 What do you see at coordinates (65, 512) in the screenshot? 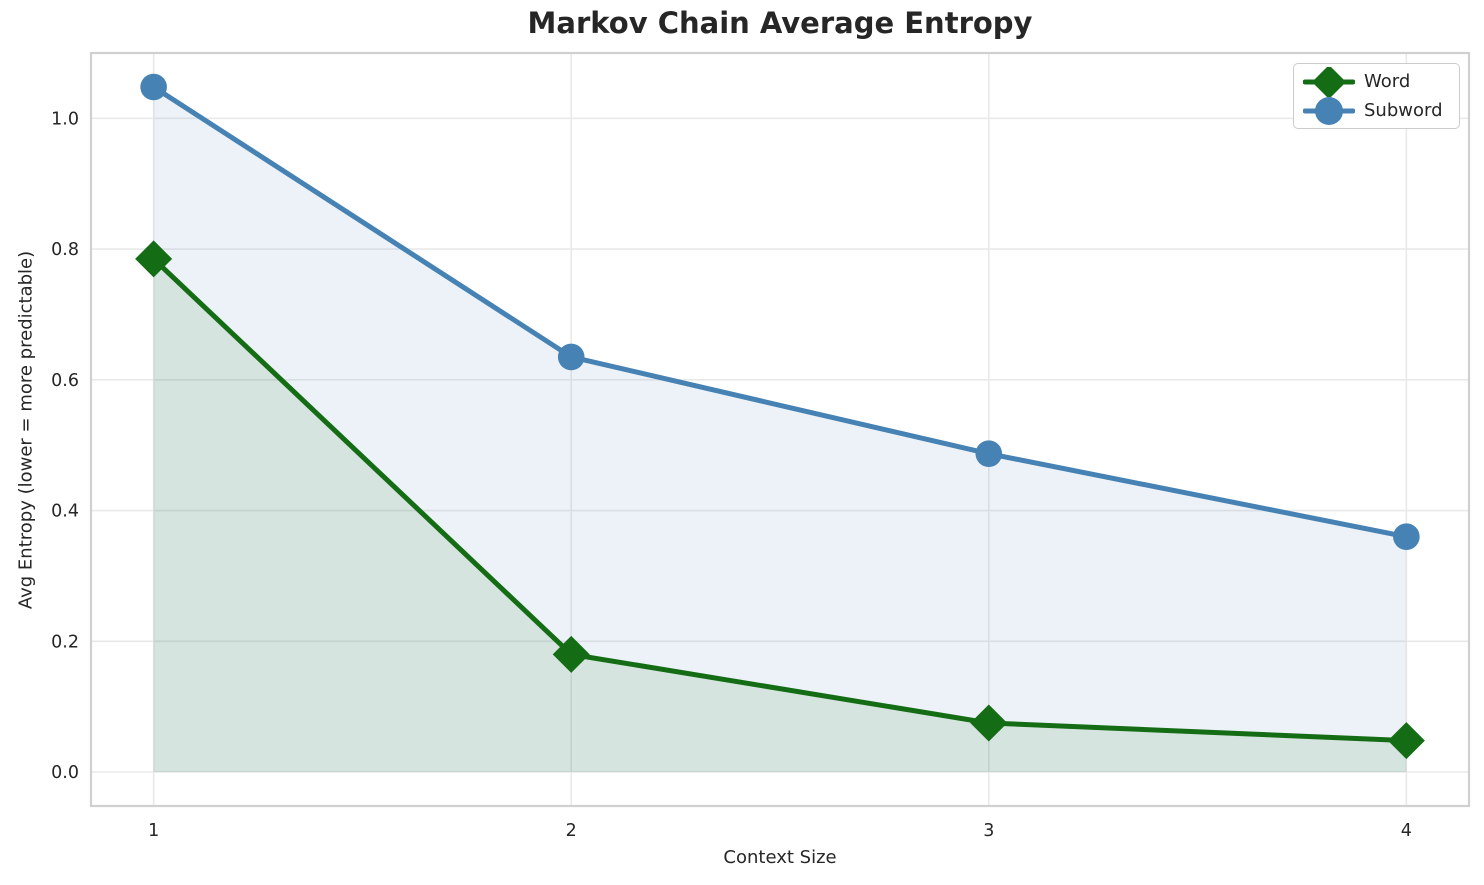
I see `y-tick-label: 0.4` at bounding box center [65, 512].